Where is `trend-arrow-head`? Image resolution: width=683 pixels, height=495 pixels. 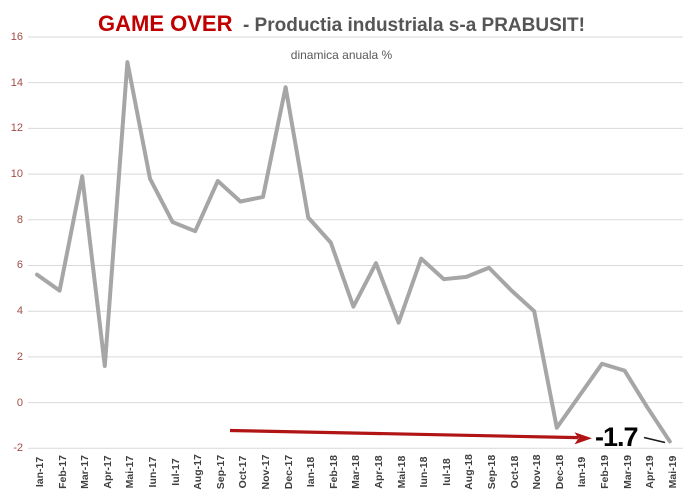
trend-arrow-head is located at coordinates (583, 438).